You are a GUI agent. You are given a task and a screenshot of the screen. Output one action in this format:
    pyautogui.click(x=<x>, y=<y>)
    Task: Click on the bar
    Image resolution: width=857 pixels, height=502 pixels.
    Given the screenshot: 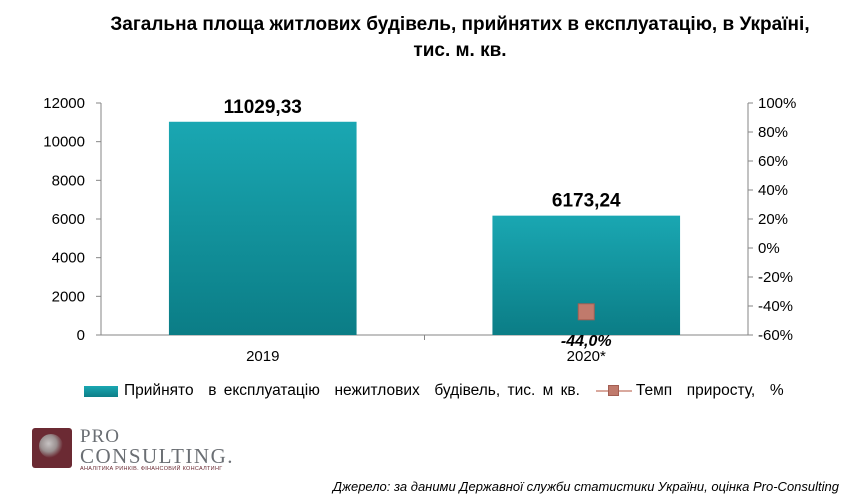 What is the action you would take?
    pyautogui.click(x=262, y=228)
    